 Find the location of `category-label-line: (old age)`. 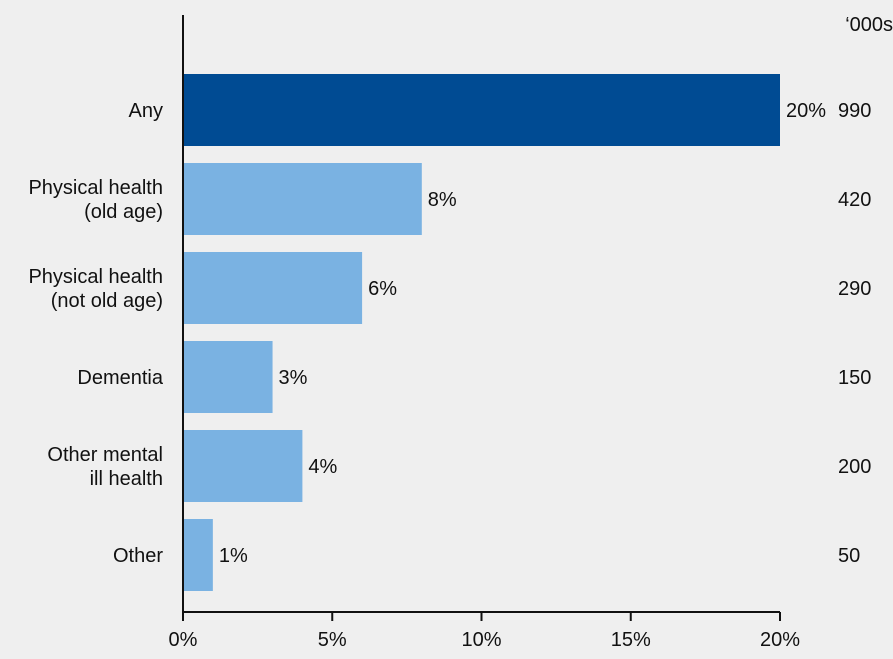

category-label-line: (old age) is located at coordinates (123, 212).